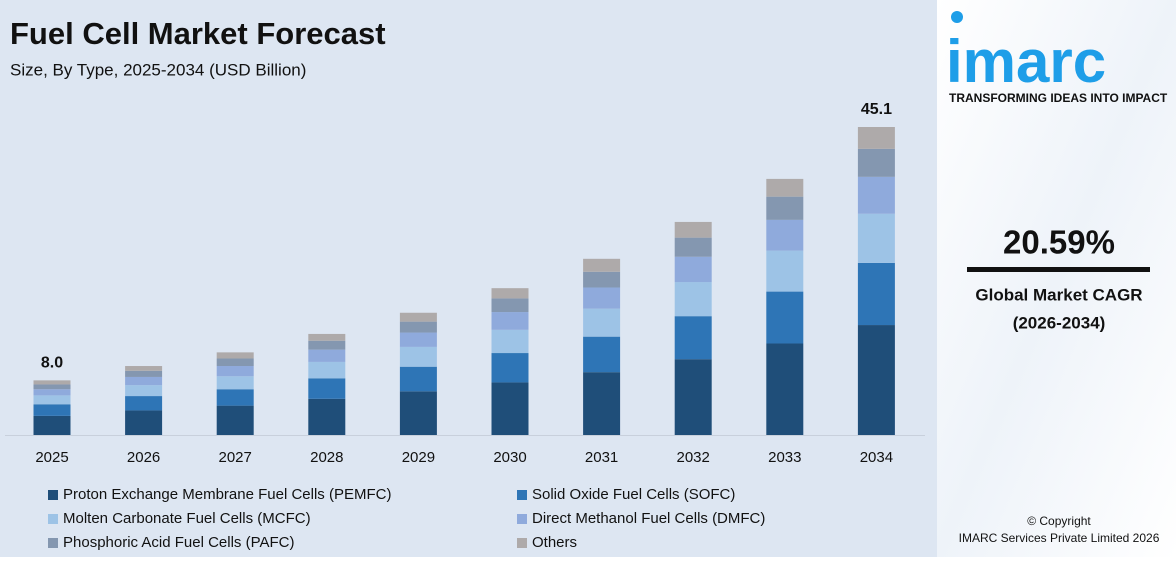  Describe the element at coordinates (876, 109) in the screenshot. I see `total-label: 45.1` at that location.